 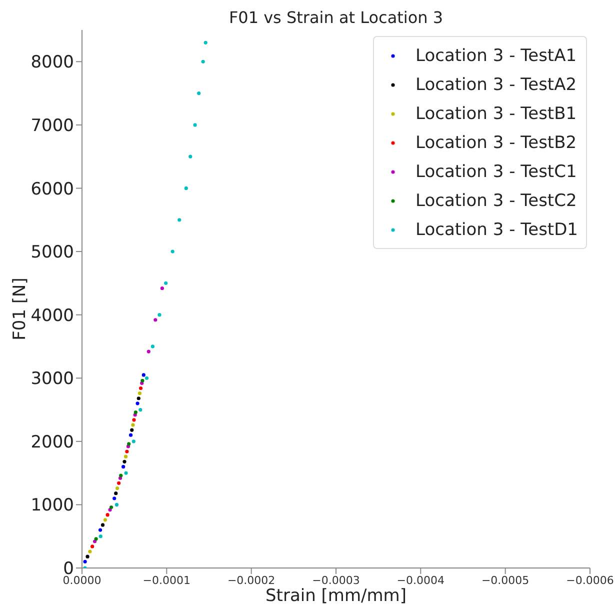 What do you see at coordinates (52, 316) in the screenshot?
I see `y-tick-label: 4000` at bounding box center [52, 316].